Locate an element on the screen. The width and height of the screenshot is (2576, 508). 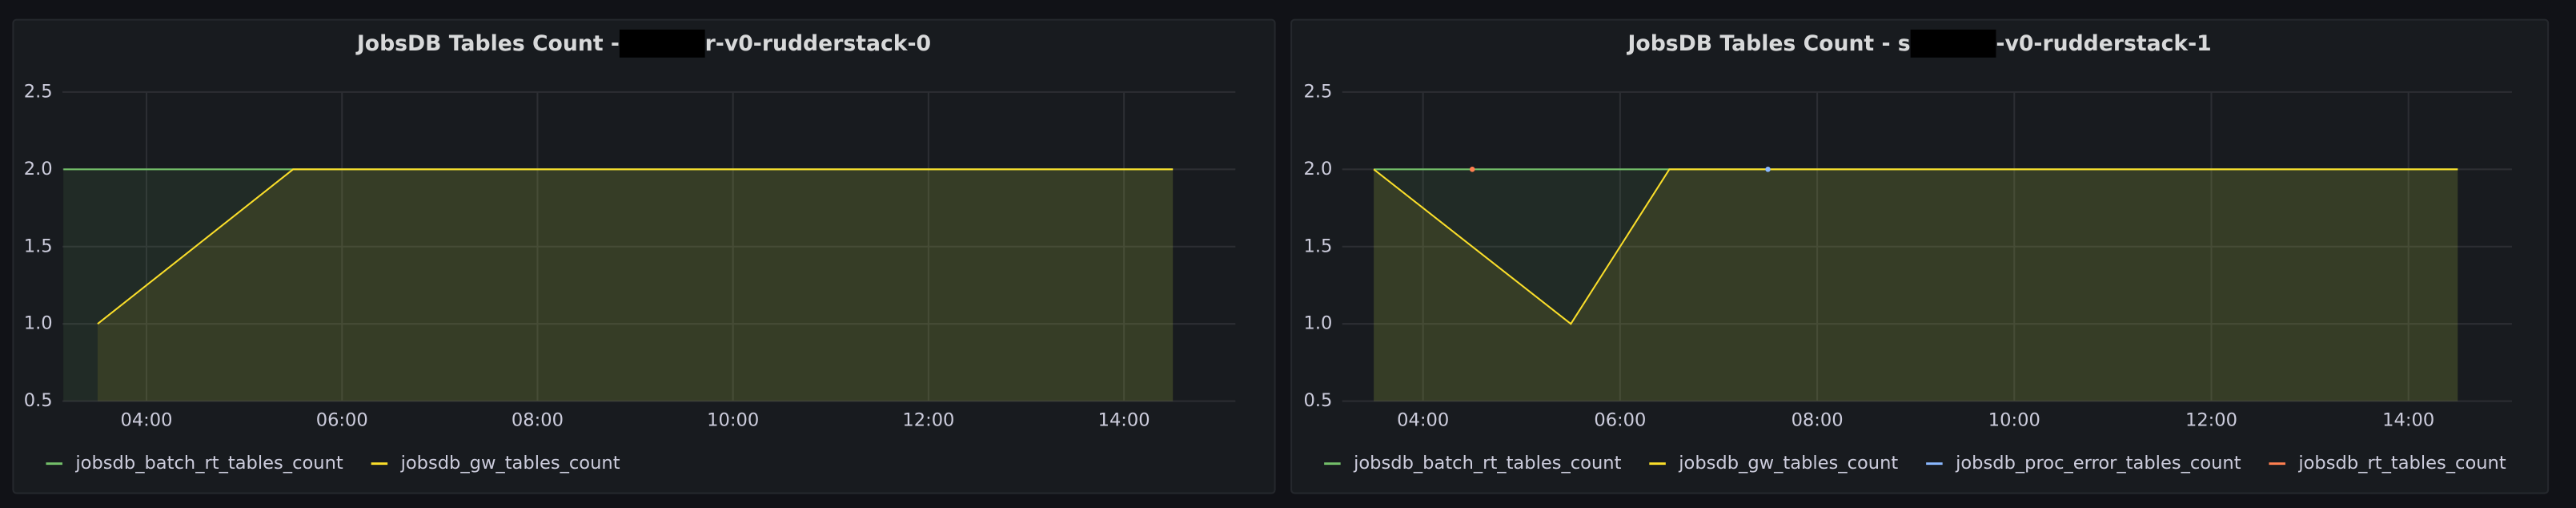
legend-label: jobsdb_rt_tables_count is located at coordinates (2402, 463).